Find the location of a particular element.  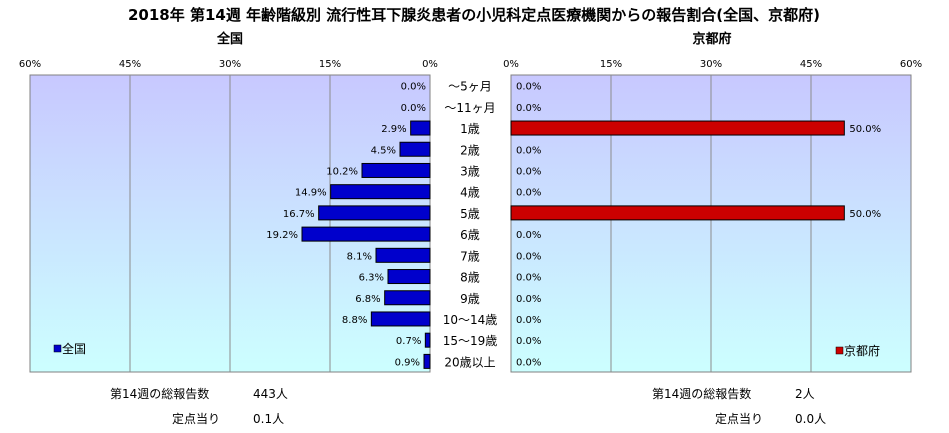

national-legend-swatch is located at coordinates (57, 348).